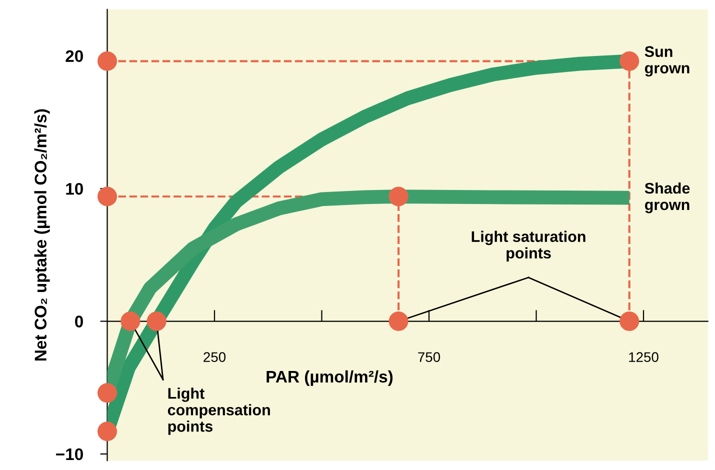 The width and height of the screenshot is (715, 470). Describe the element at coordinates (215, 357) in the screenshot. I see `x-tick-label: 250` at that location.